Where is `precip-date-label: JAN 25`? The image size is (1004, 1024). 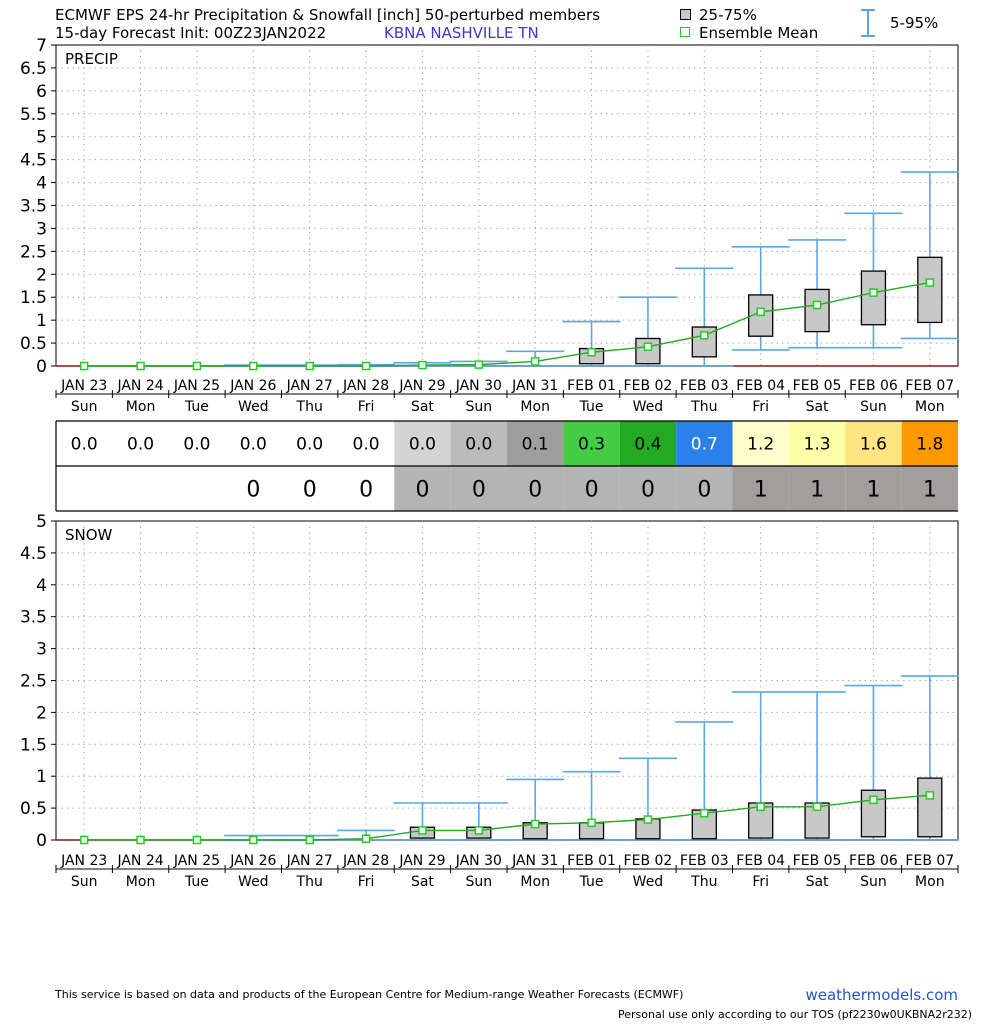
precip-date-label: JAN 25 is located at coordinates (196, 386).